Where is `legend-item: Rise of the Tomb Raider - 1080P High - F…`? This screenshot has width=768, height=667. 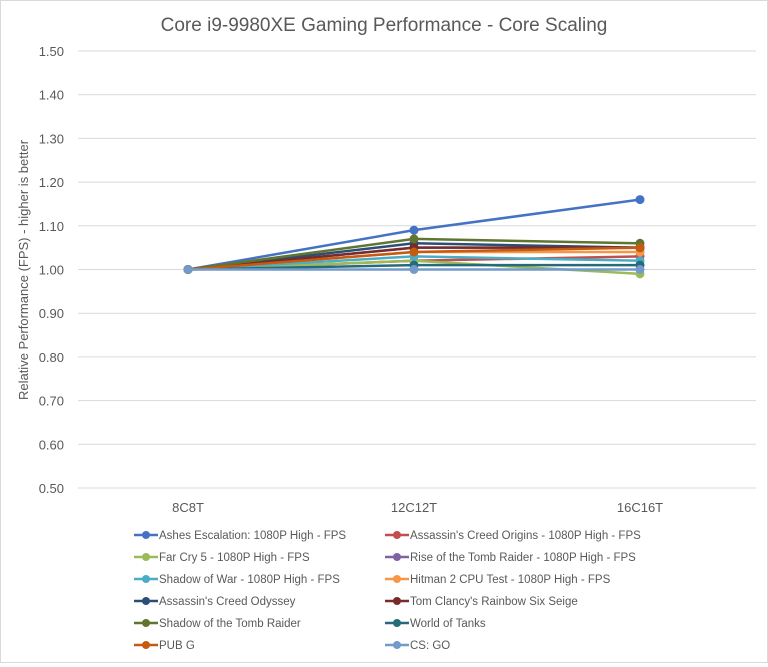
legend-item: Rise of the Tomb Raider - 1080P High - F… is located at coordinates (510, 558).